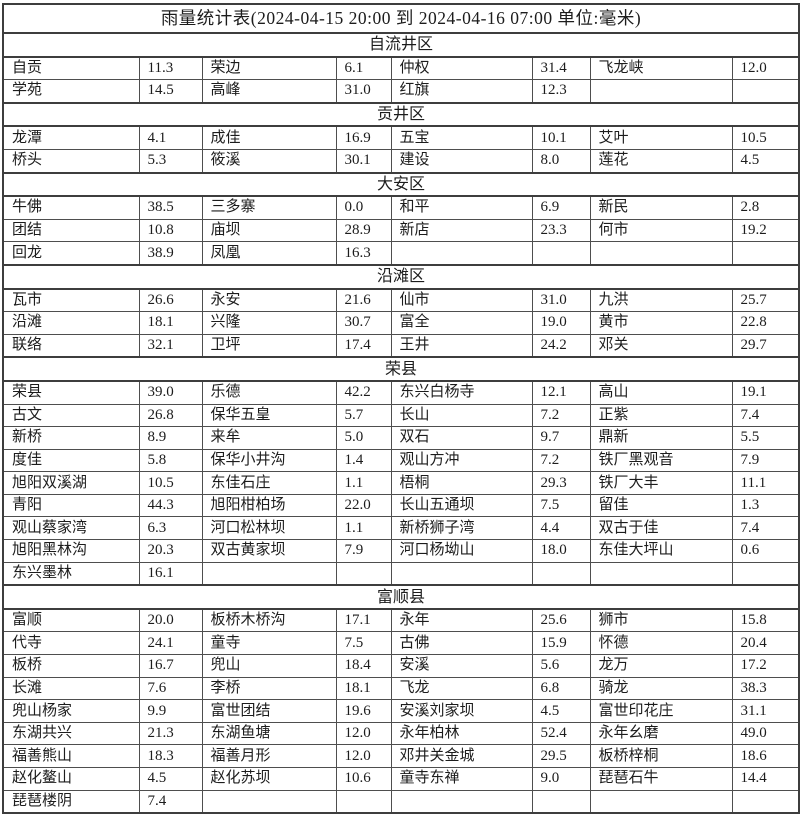 Image resolution: width=800 pixels, height=814 pixels. Describe the element at coordinates (765, 620) in the screenshot. I see `rain-value-cell: 15.8` at that location.